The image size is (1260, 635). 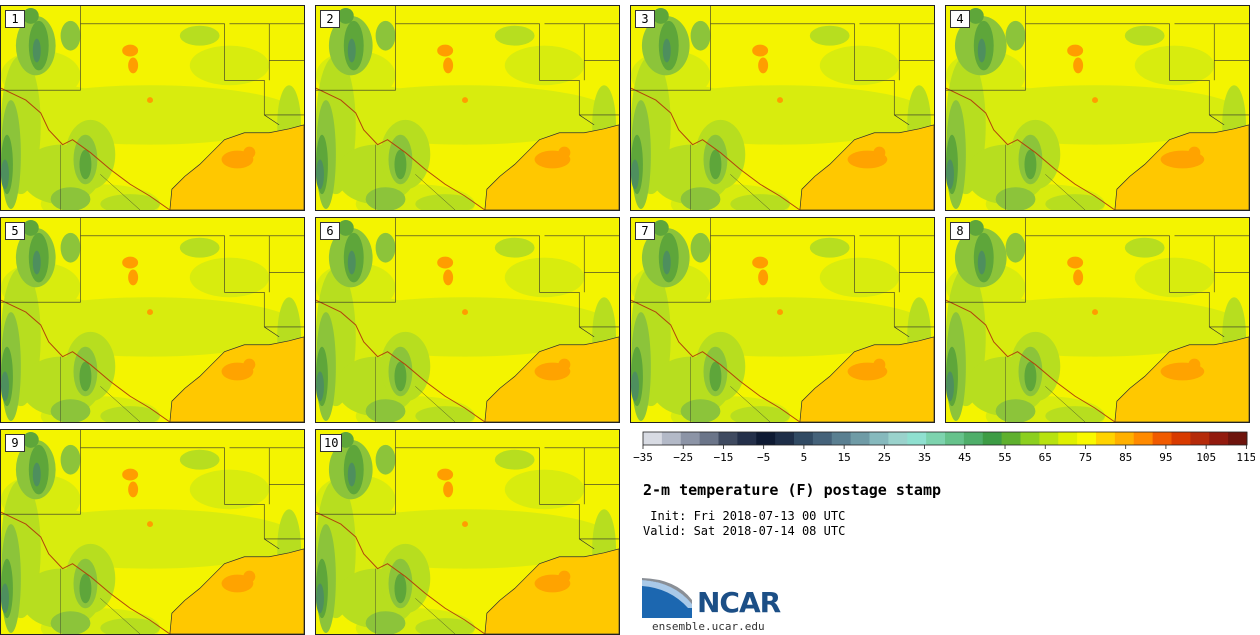 I want to click on colorbar-frame, so click(x=945, y=438).